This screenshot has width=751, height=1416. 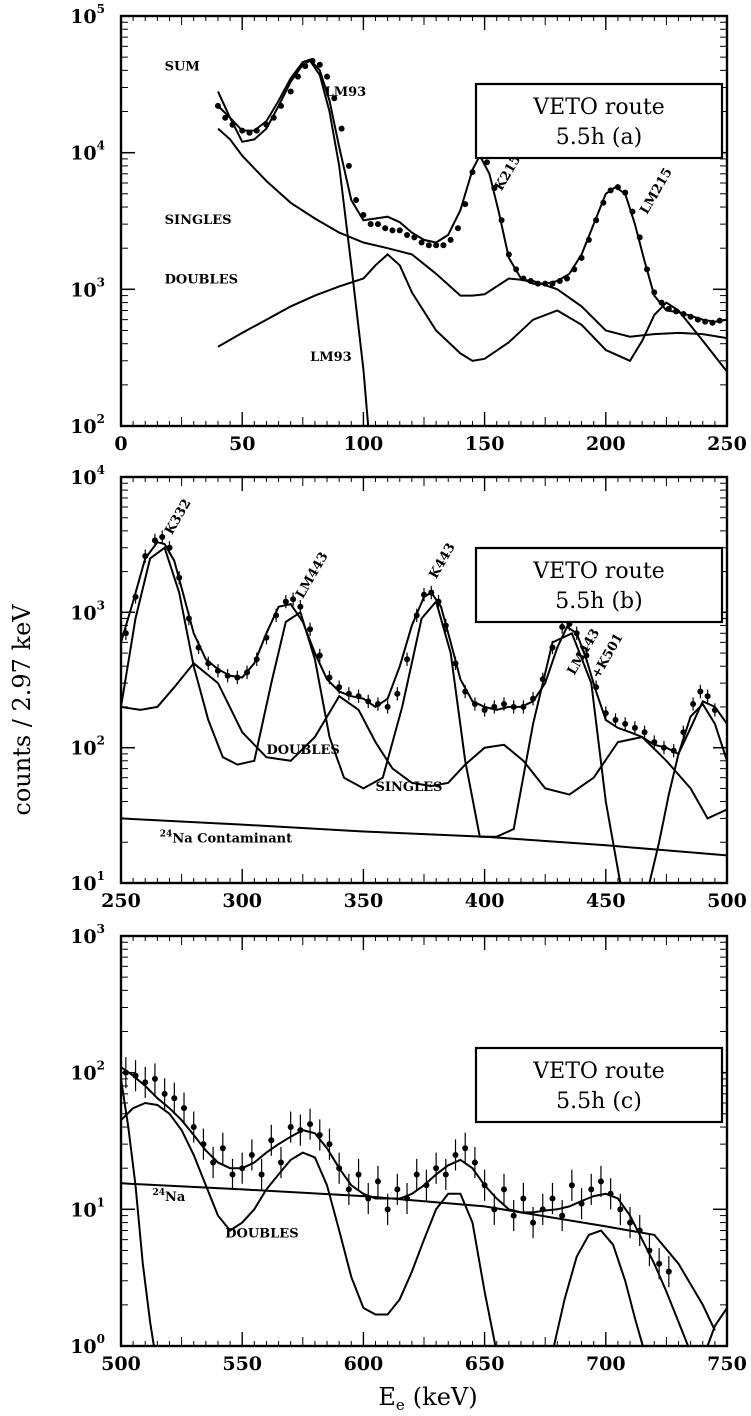 I want to click on annotation-label: 24Na, so click(x=169, y=1196).